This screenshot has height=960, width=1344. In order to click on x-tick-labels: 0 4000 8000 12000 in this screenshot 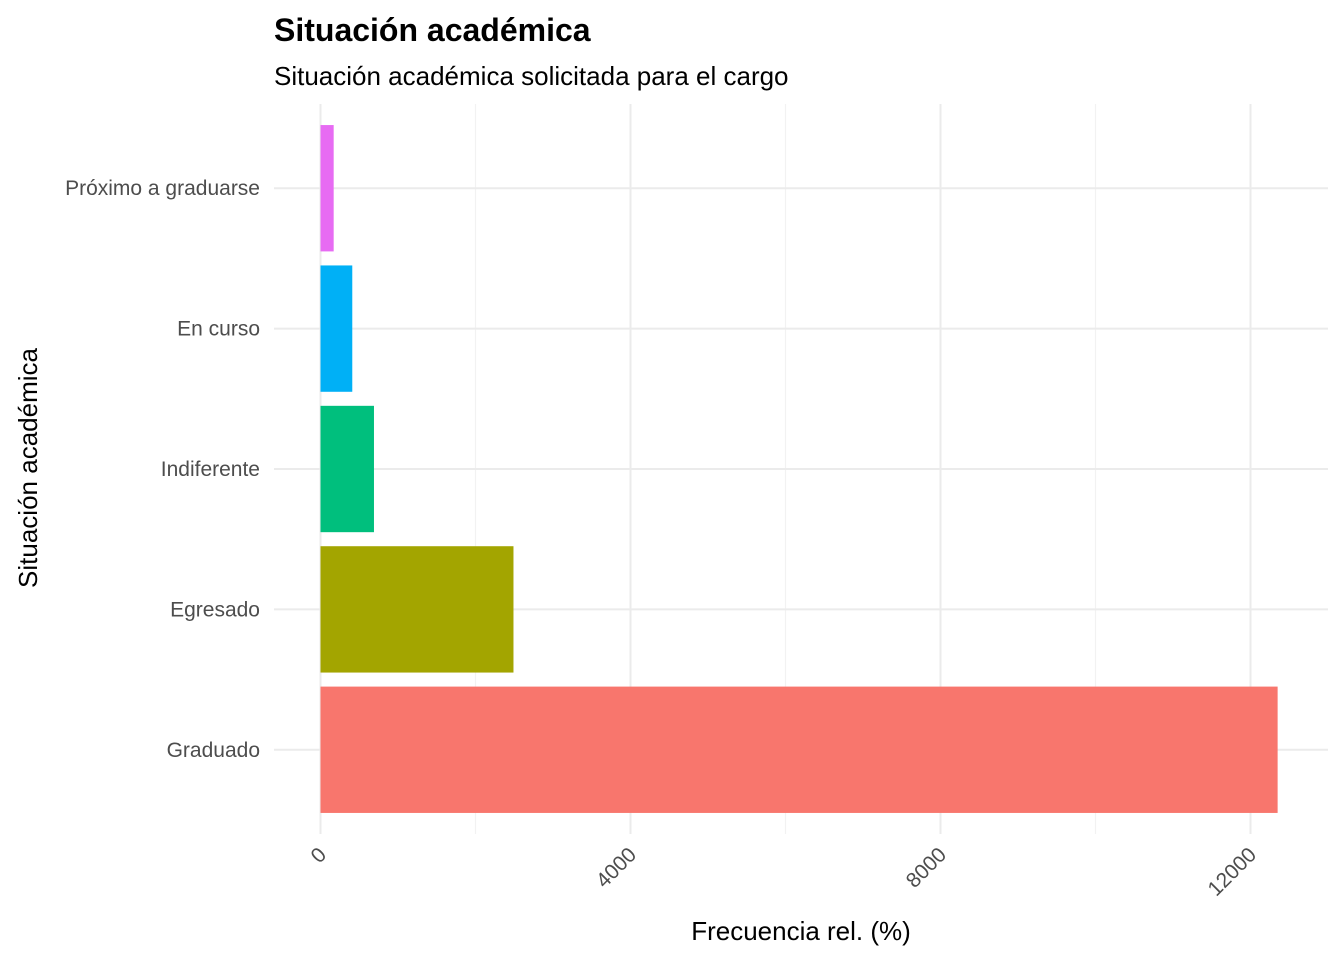, I will do `click(784, 872)`.